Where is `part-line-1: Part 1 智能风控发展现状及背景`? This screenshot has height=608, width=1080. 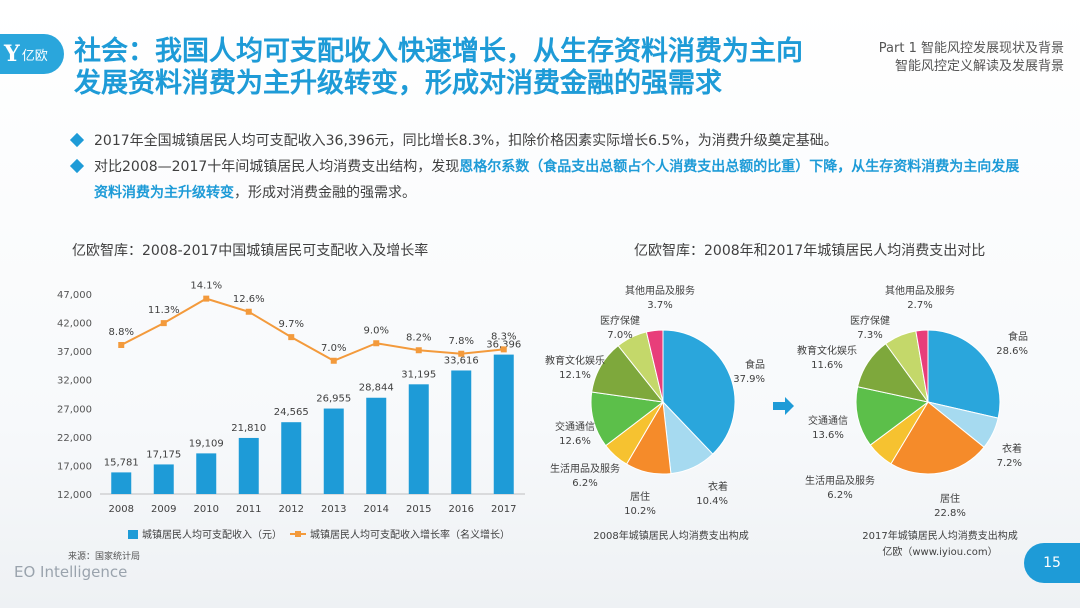 part-line-1: Part 1 智能风控发展现状及背景 is located at coordinates (971, 48).